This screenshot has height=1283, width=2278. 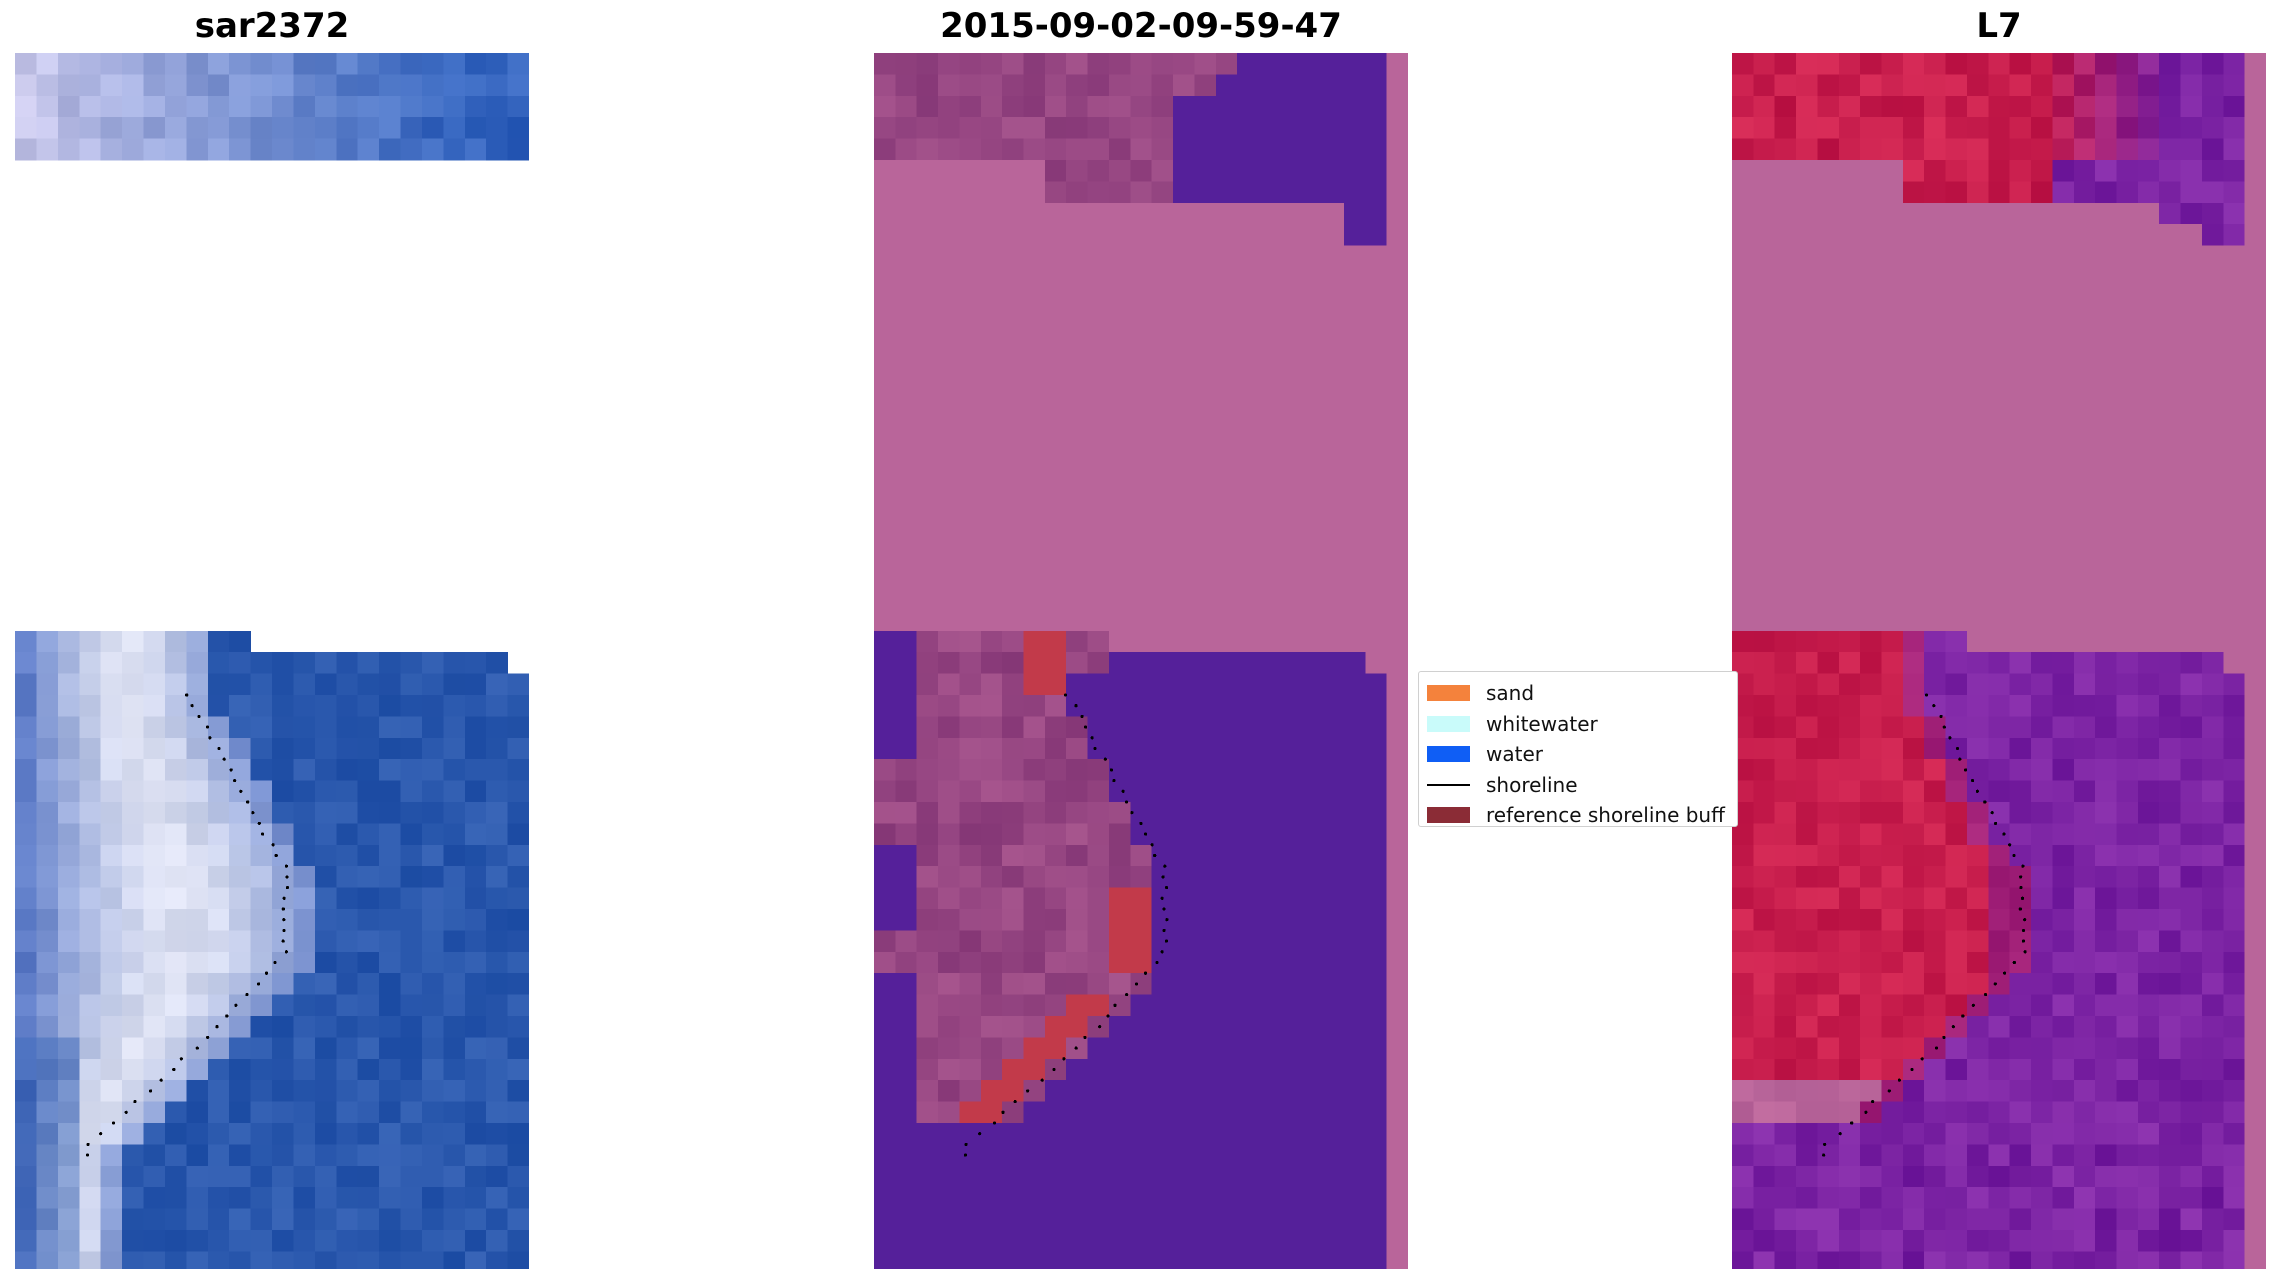 I want to click on legend-item-shoreline: shoreline, so click(x=1578, y=785).